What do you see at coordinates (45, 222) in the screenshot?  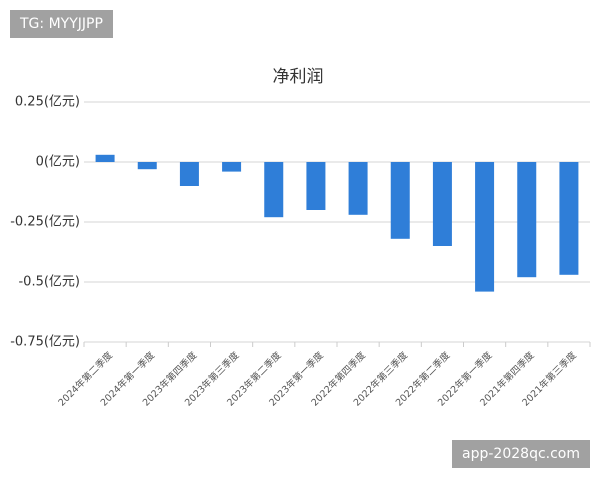 I see `y-tick-label: -0.25(亿元)` at bounding box center [45, 222].